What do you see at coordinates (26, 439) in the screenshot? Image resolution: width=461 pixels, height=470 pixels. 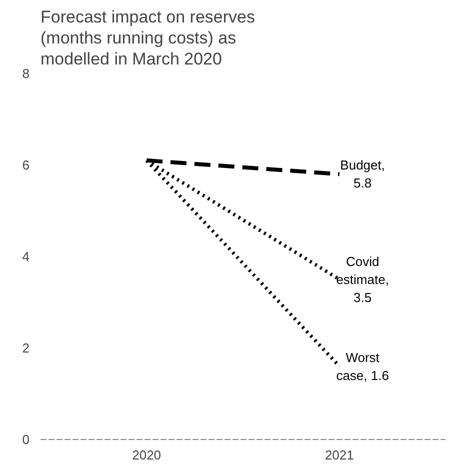 I see `y-tick-label: 0` at bounding box center [26, 439].